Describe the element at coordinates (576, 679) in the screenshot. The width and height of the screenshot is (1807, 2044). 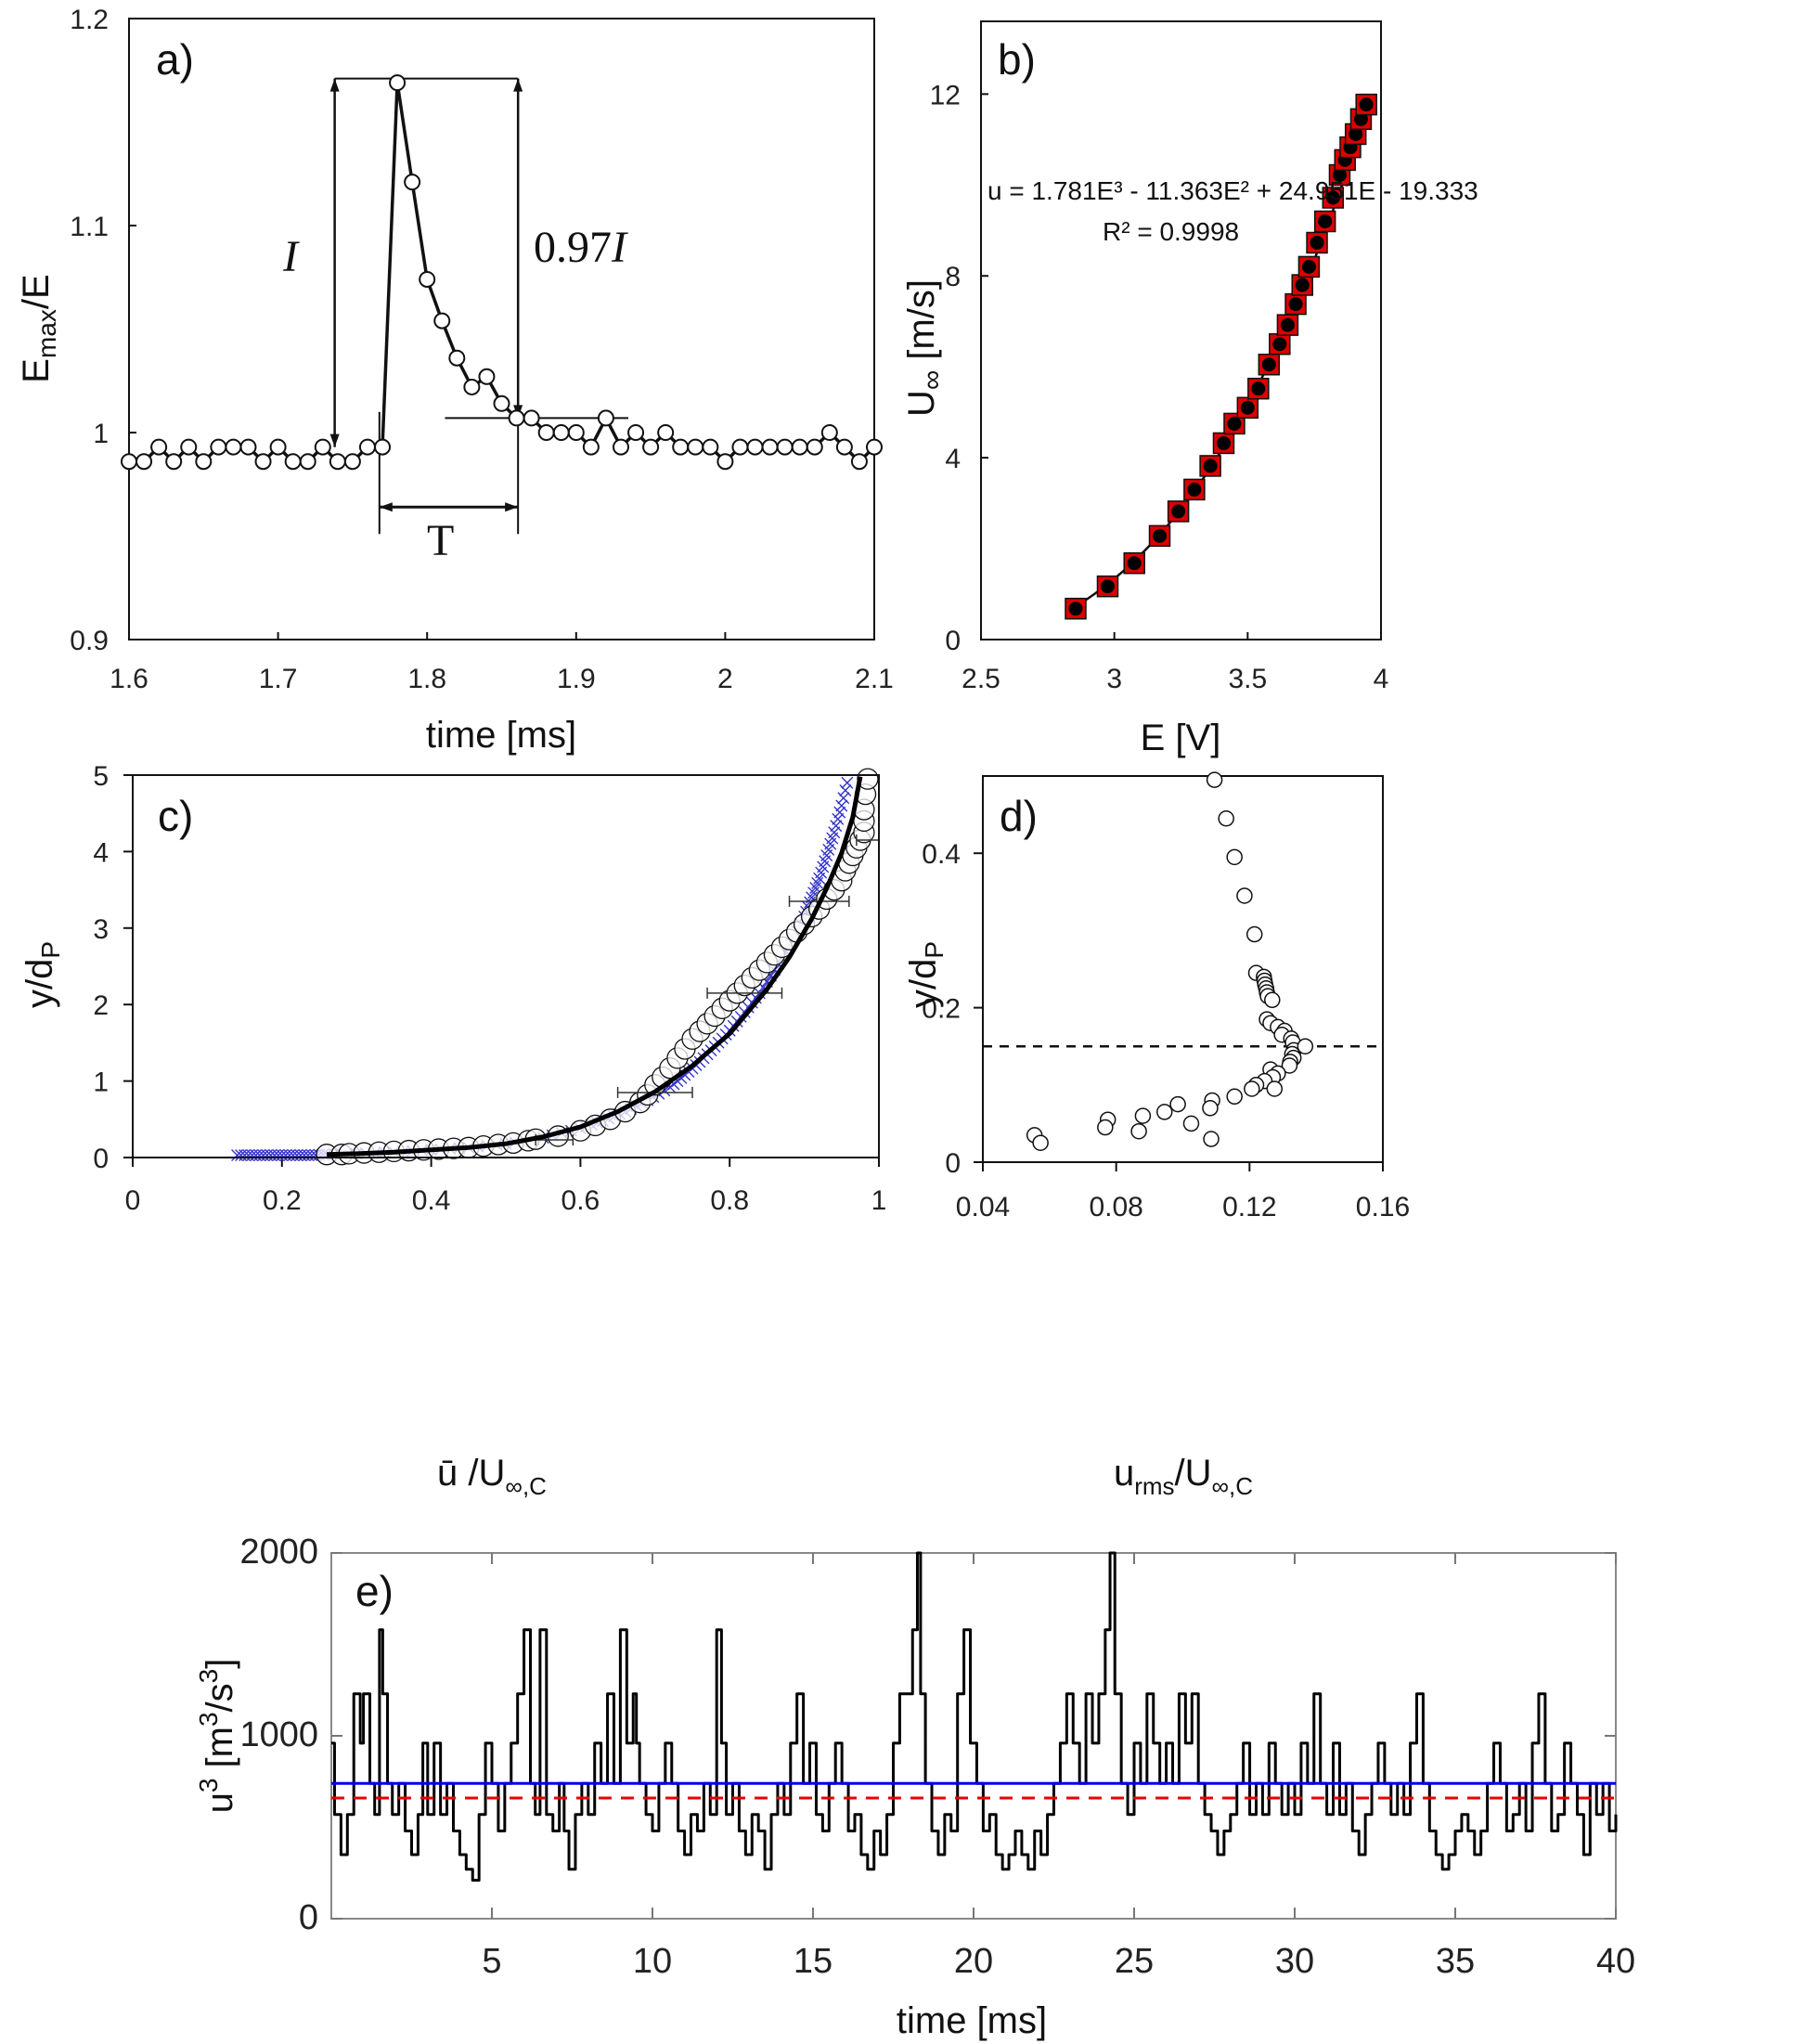
I see `x-tick-label: 1.9` at that location.